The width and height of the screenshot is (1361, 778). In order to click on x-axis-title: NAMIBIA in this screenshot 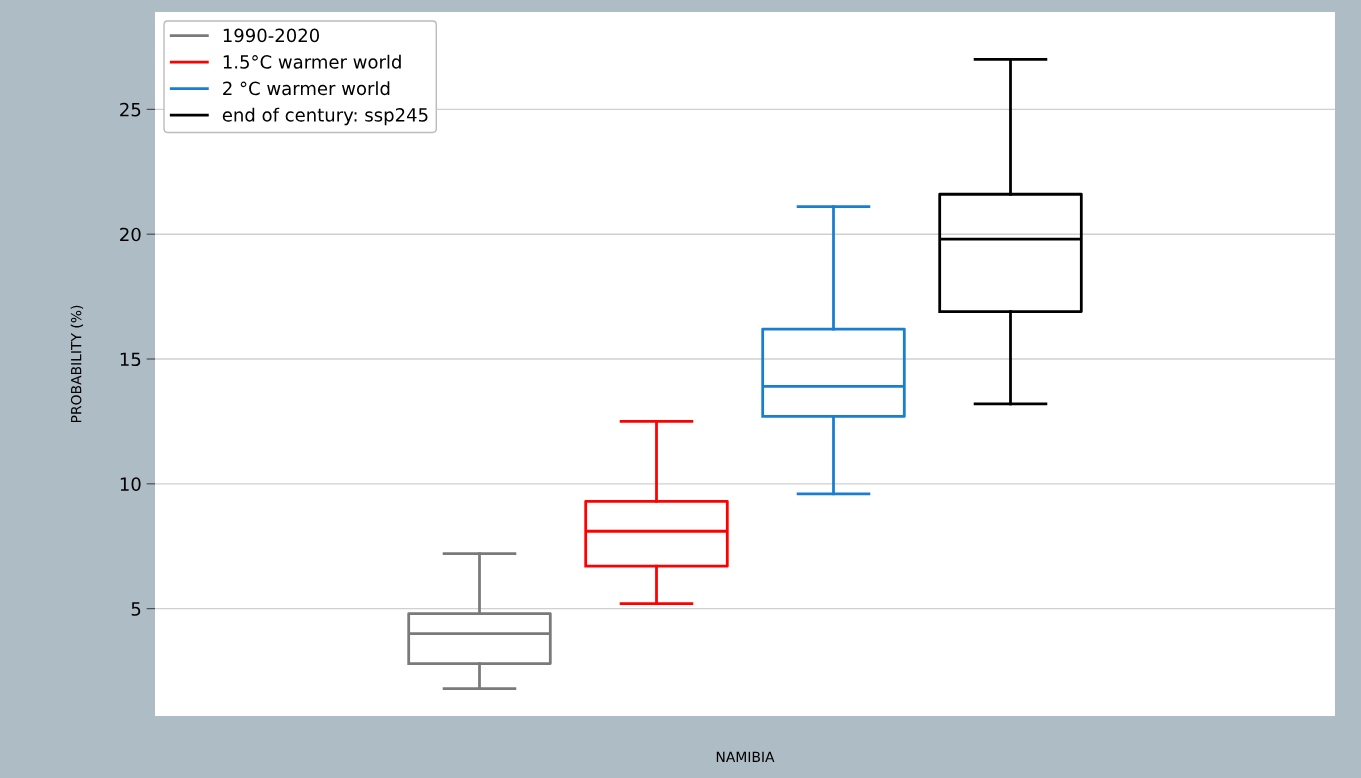, I will do `click(745, 756)`.